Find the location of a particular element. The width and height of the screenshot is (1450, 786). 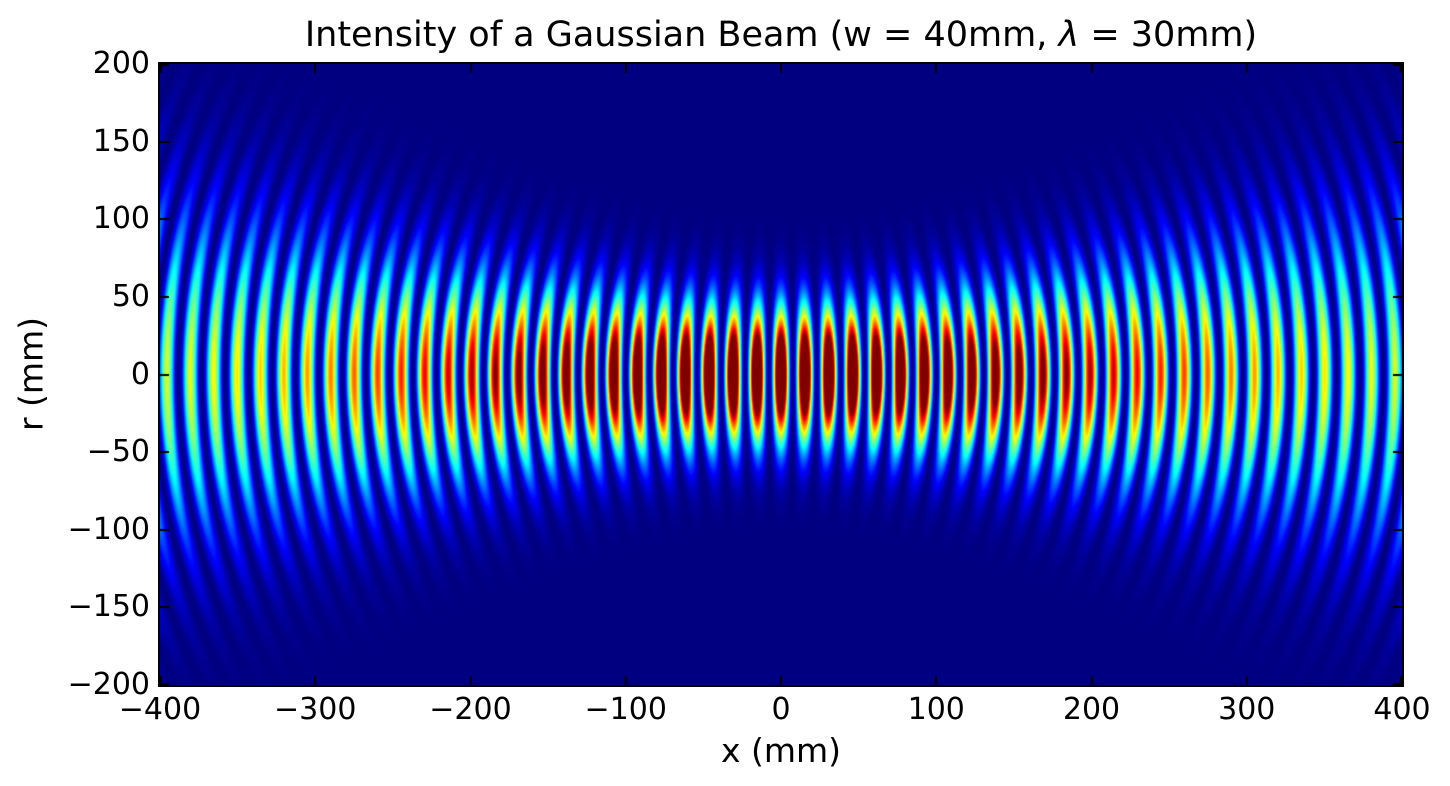

x-tick-label: −300 is located at coordinates (315, 709).